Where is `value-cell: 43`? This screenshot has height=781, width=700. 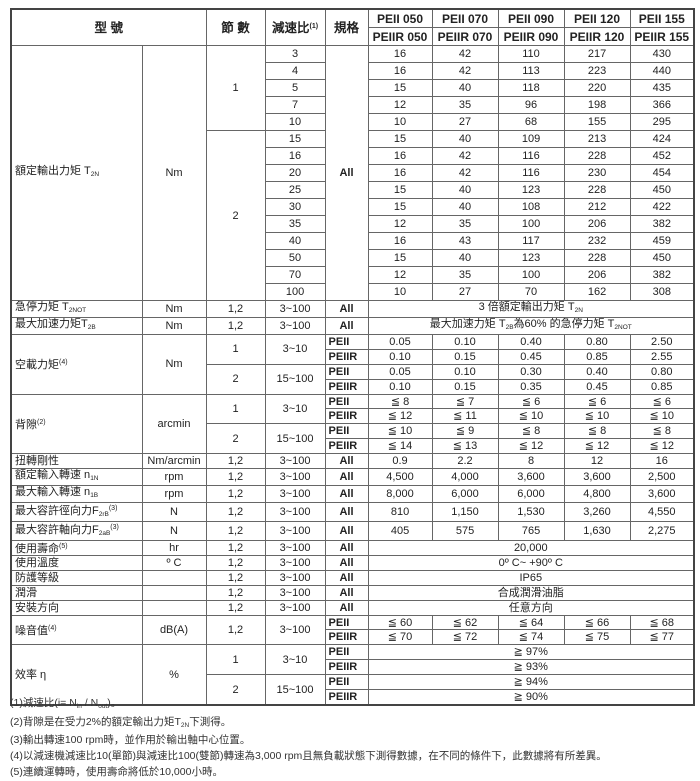 value-cell: 43 is located at coordinates (465, 241).